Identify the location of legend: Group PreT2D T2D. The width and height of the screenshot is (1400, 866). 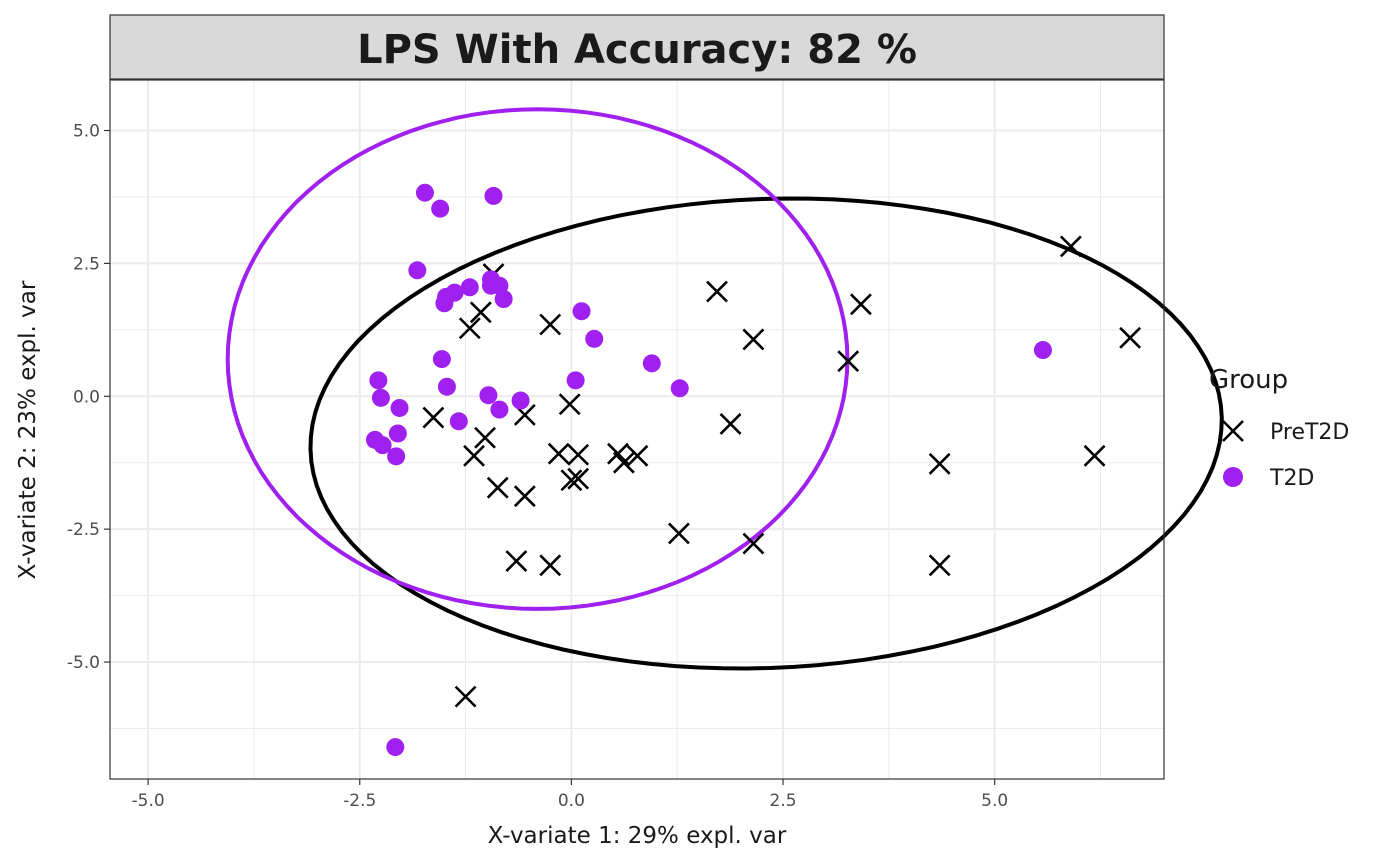
(1279, 428).